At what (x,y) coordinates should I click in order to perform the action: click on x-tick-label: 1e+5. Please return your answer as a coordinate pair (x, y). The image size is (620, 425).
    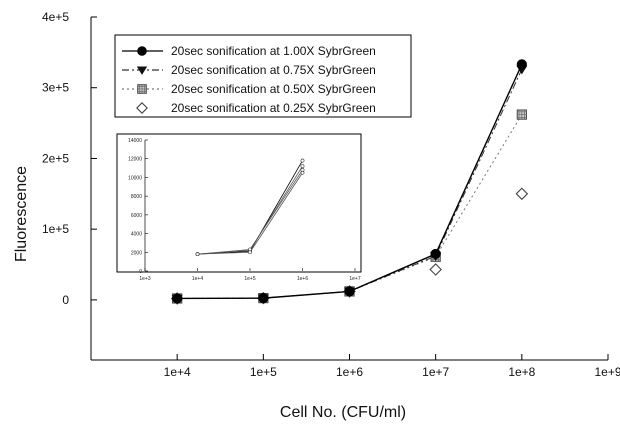
    Looking at the image, I should click on (263, 372).